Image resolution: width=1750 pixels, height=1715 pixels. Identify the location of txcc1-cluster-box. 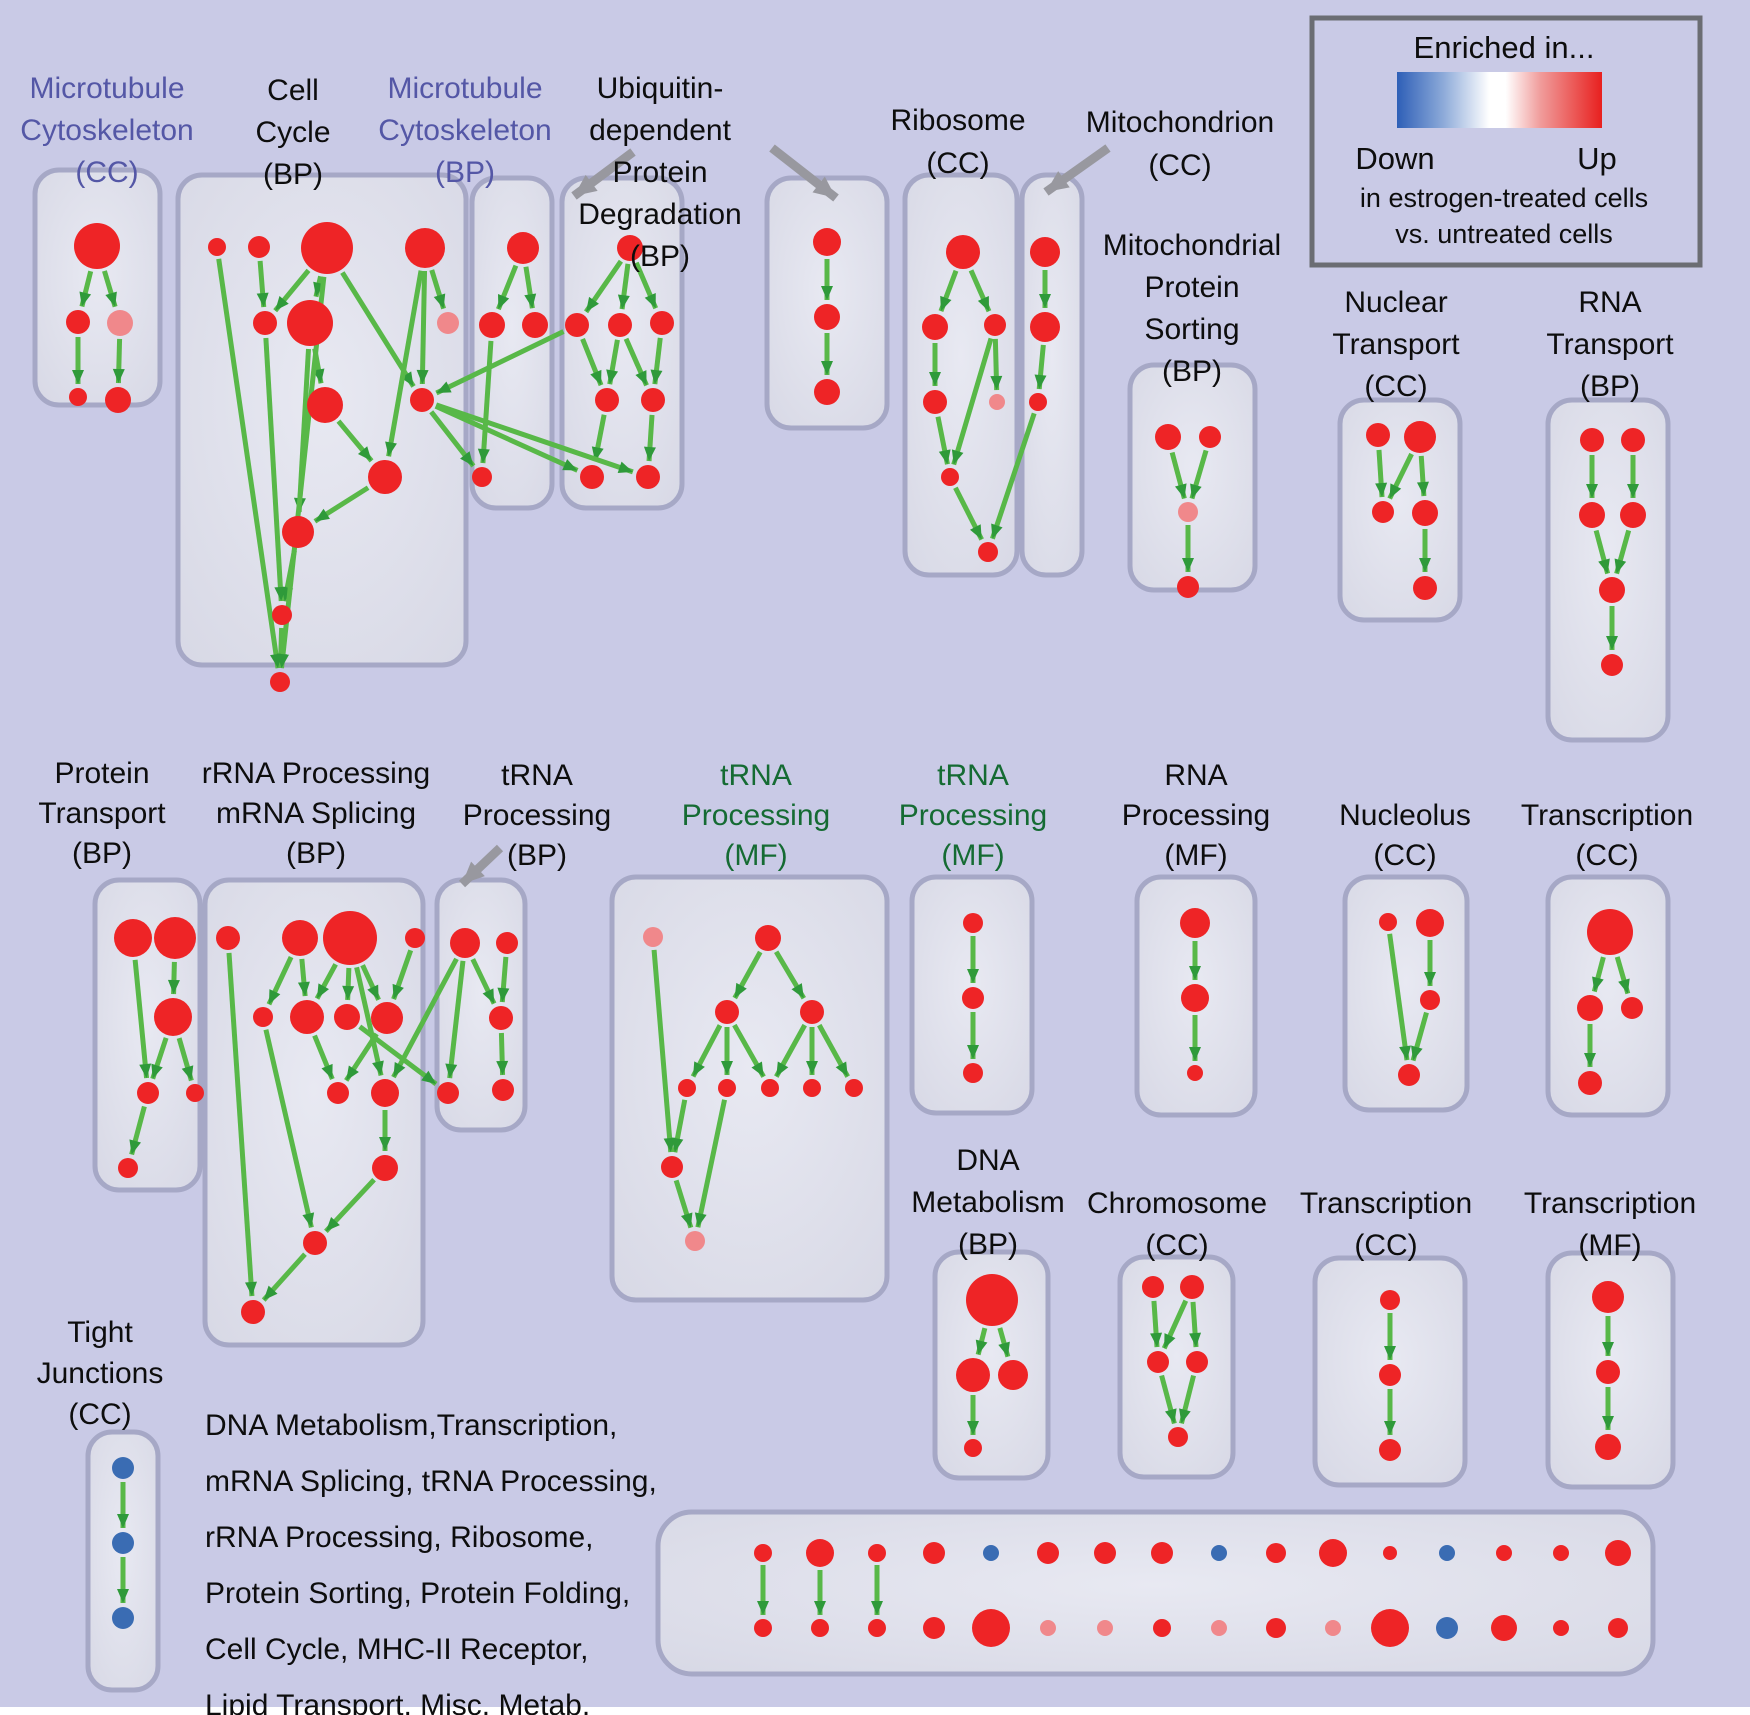
(1608, 996).